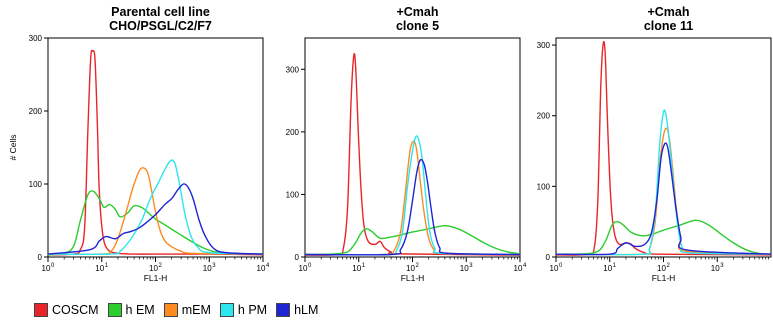  I want to click on legend-item-coscm: COSCM, so click(66, 310).